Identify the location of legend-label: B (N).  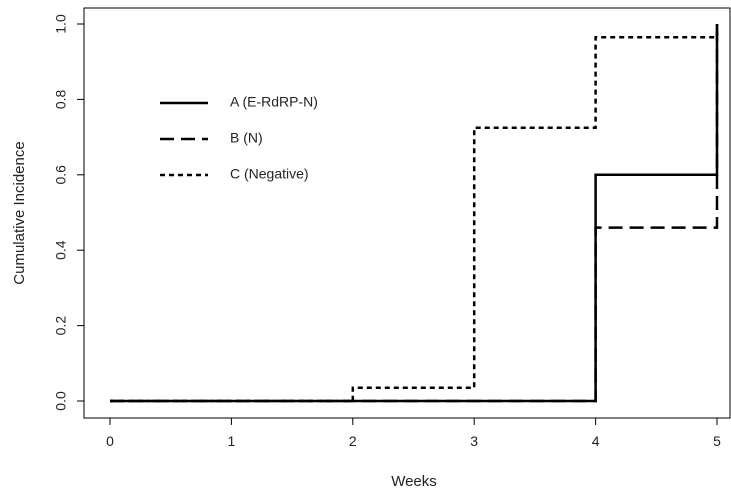
(246, 138).